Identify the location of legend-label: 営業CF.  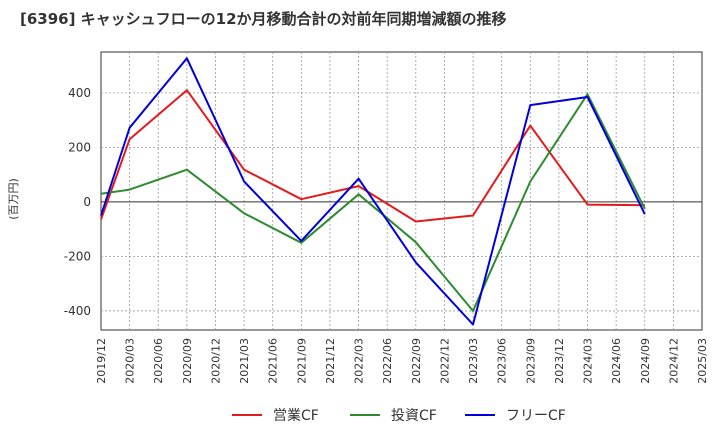
(296, 416).